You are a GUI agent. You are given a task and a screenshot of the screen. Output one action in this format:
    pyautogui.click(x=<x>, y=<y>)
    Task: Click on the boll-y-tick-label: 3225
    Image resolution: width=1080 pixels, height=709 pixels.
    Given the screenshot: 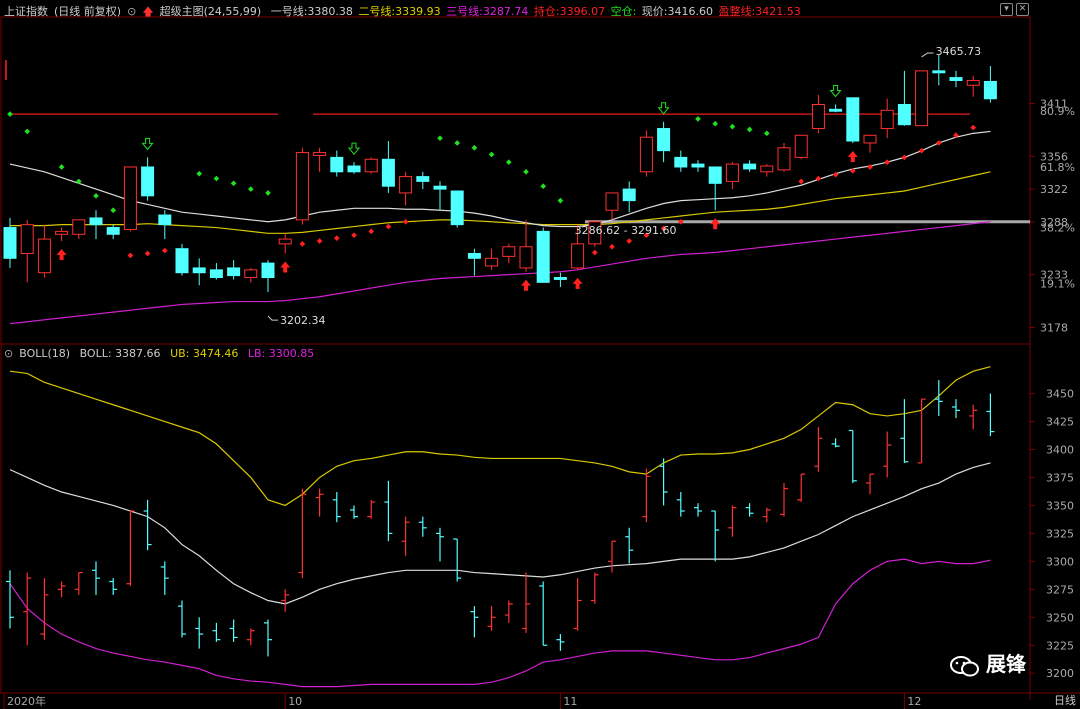 What is the action you would take?
    pyautogui.click(x=1060, y=645)
    